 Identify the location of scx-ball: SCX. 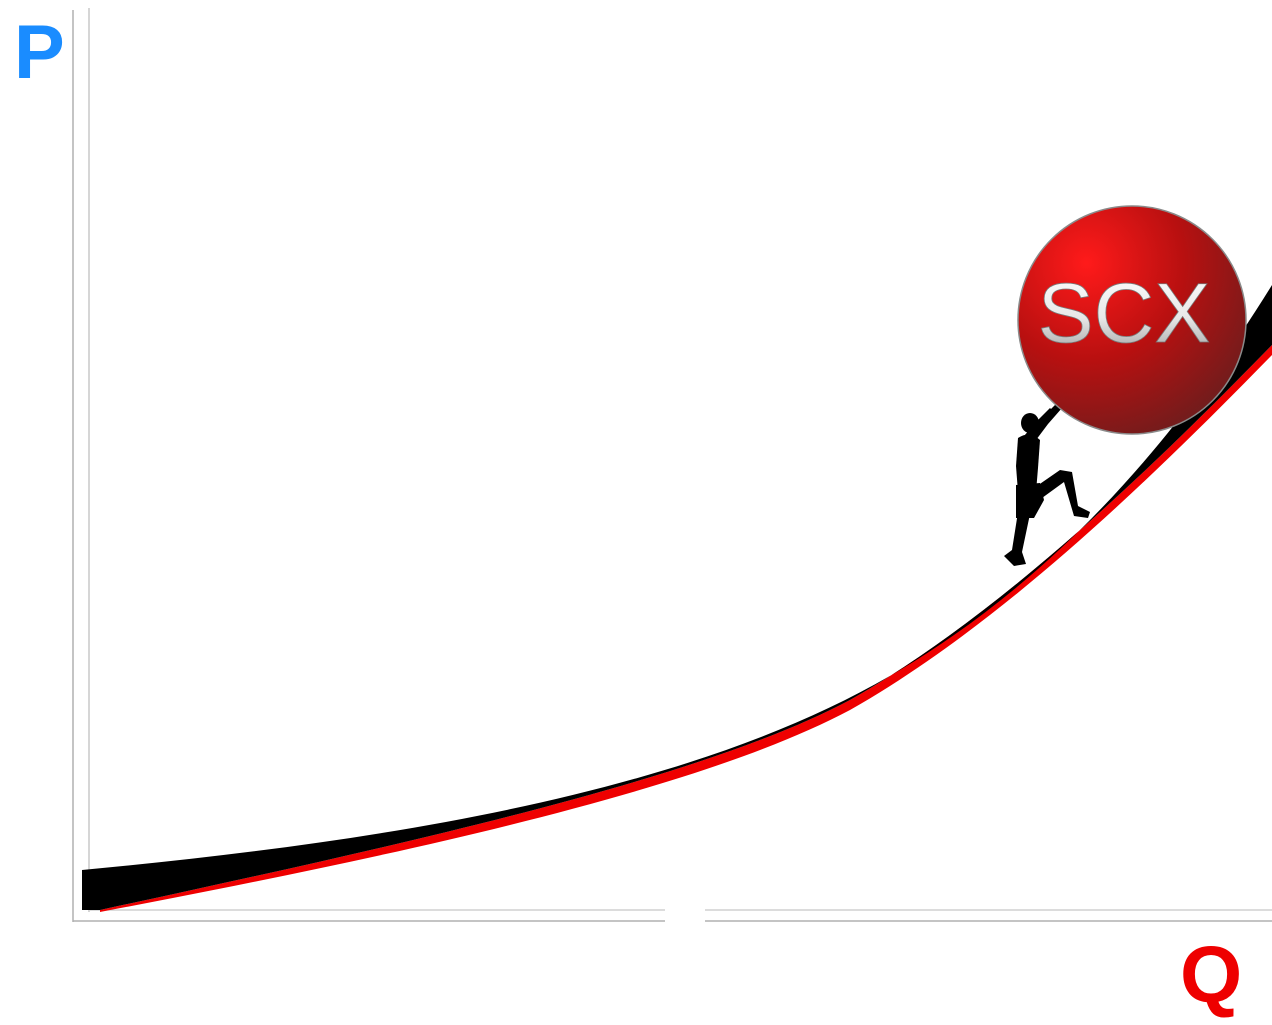
(1132, 320).